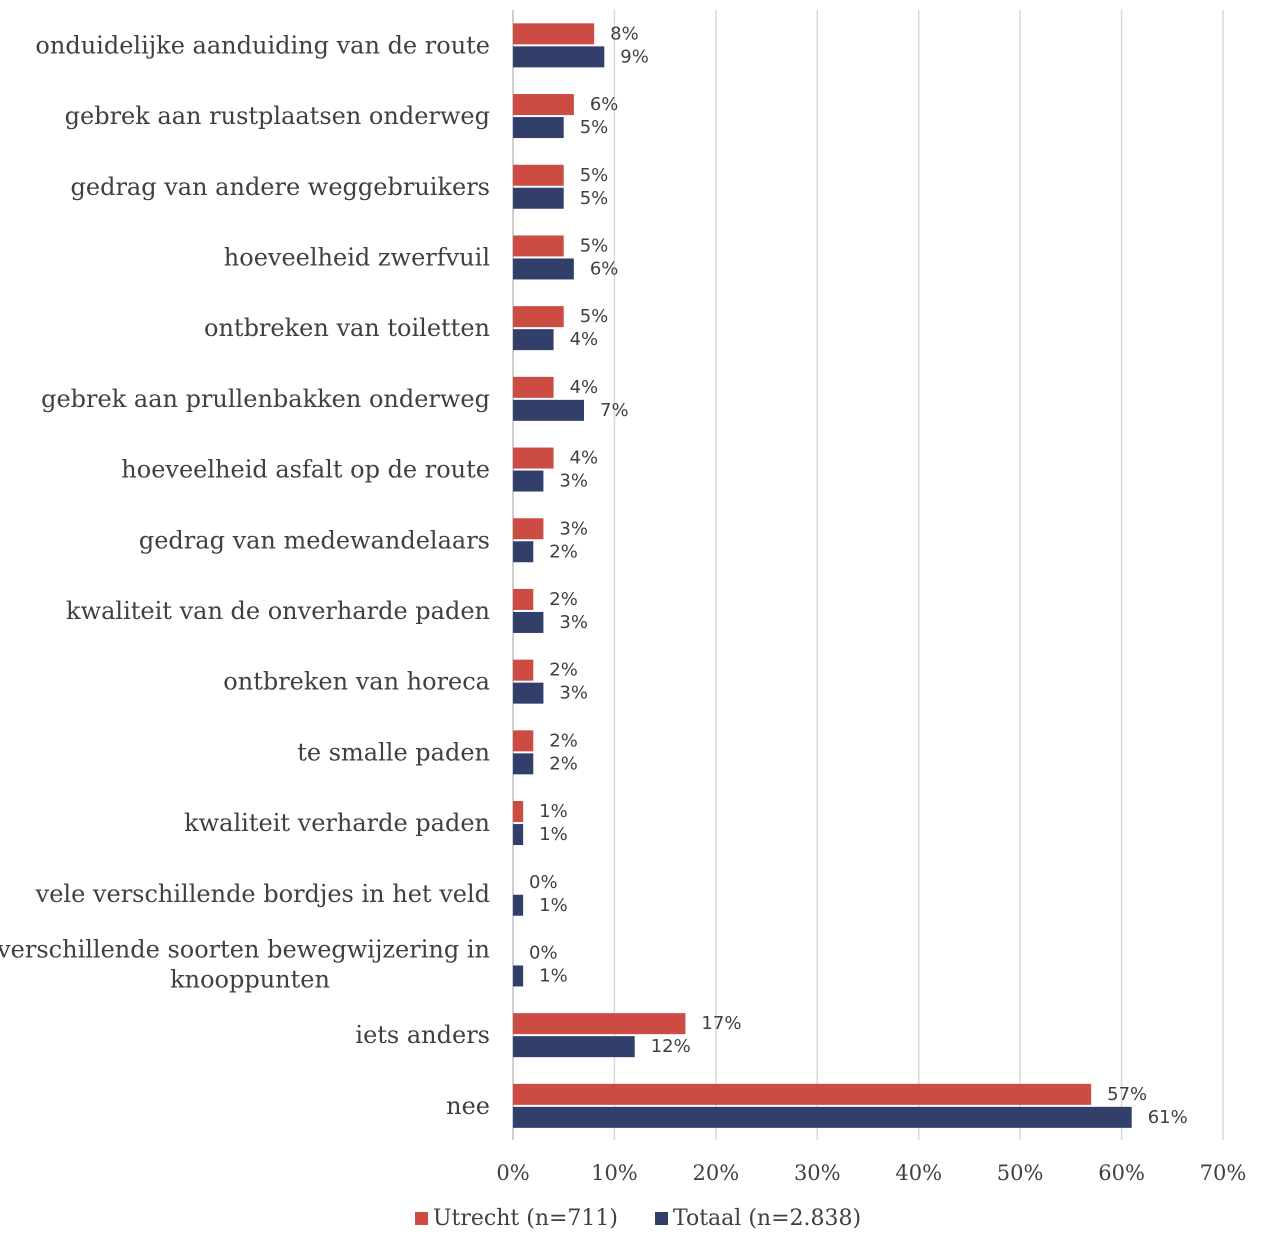 The width and height of the screenshot is (1264, 1236). Describe the element at coordinates (265, 399) in the screenshot. I see `category-label: gebrek aan prullenbakken onderweg` at that location.